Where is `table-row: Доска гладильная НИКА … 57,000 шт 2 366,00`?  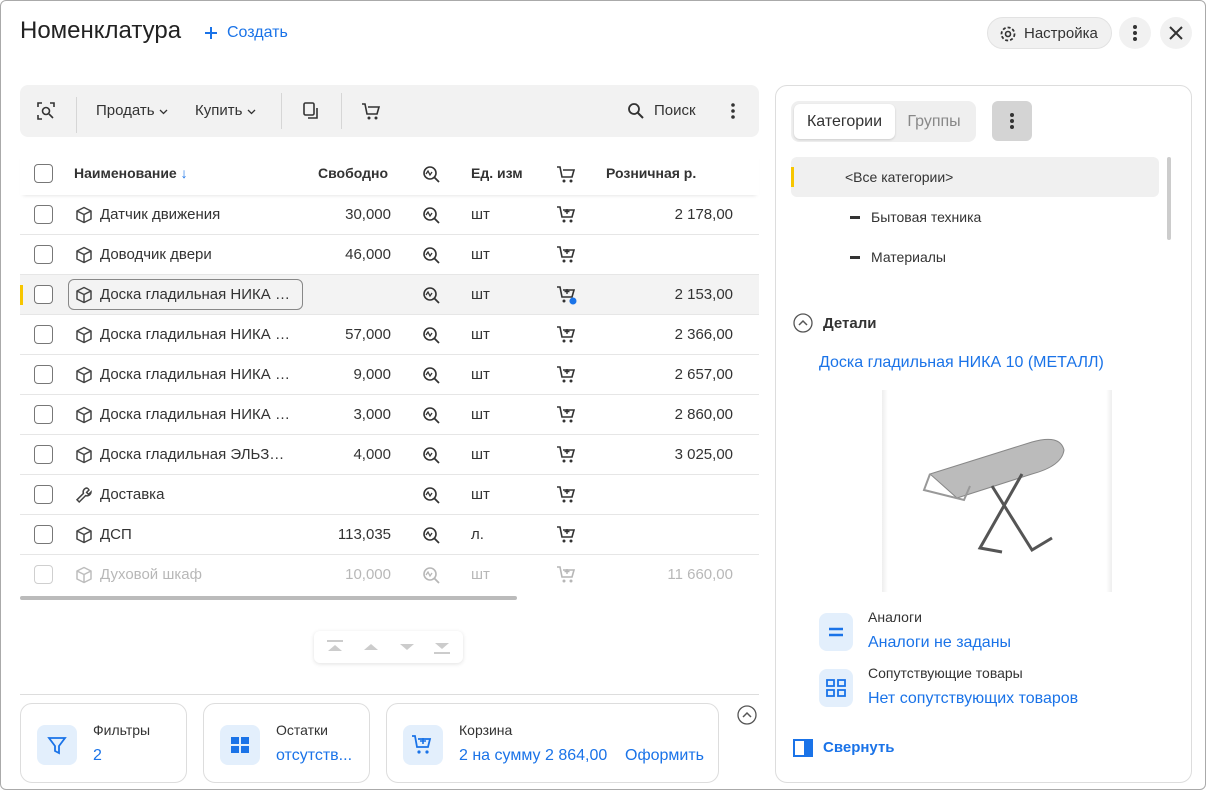
table-row: Доска гладильная НИКА … 57,000 шт 2 366,00 is located at coordinates (389, 335).